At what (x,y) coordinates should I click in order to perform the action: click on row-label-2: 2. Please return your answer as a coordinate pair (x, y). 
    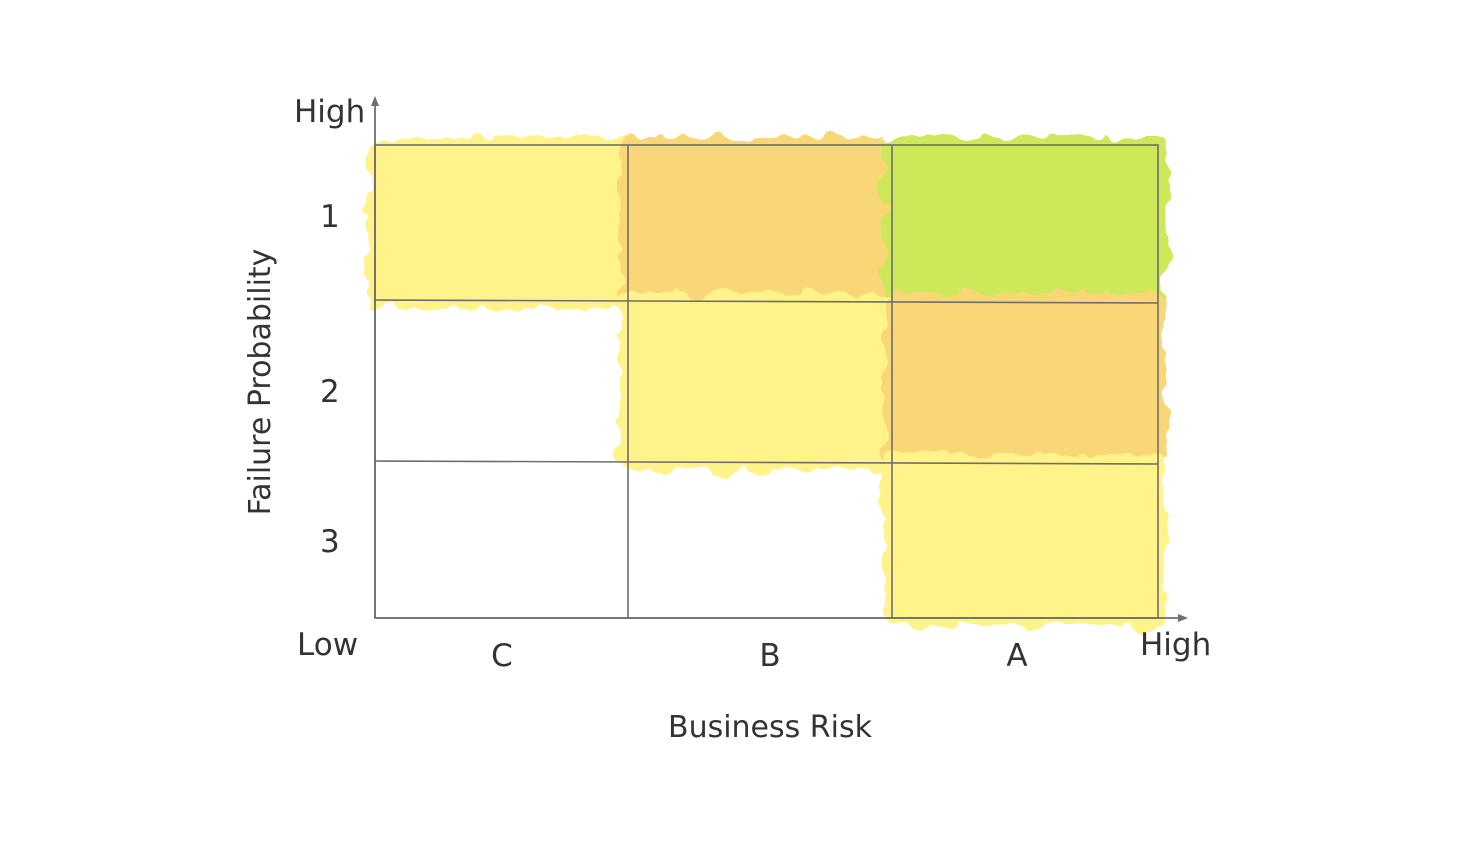
    Looking at the image, I should click on (330, 392).